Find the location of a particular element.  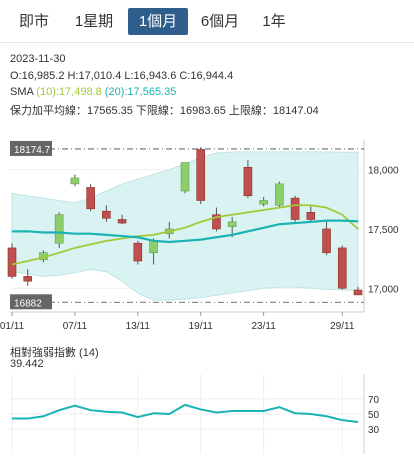

sma10-line is located at coordinates (185, 235).